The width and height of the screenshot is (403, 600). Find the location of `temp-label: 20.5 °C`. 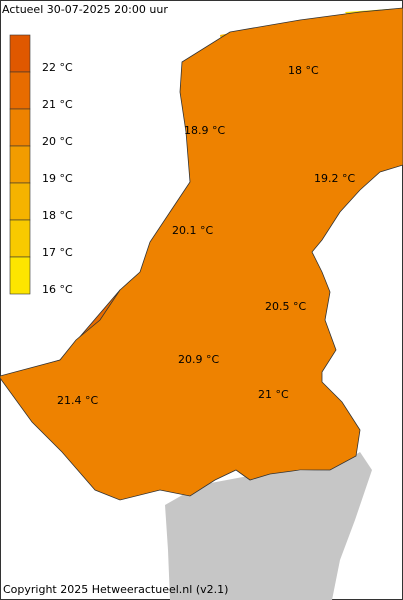

temp-label: 20.5 °C is located at coordinates (285, 306).